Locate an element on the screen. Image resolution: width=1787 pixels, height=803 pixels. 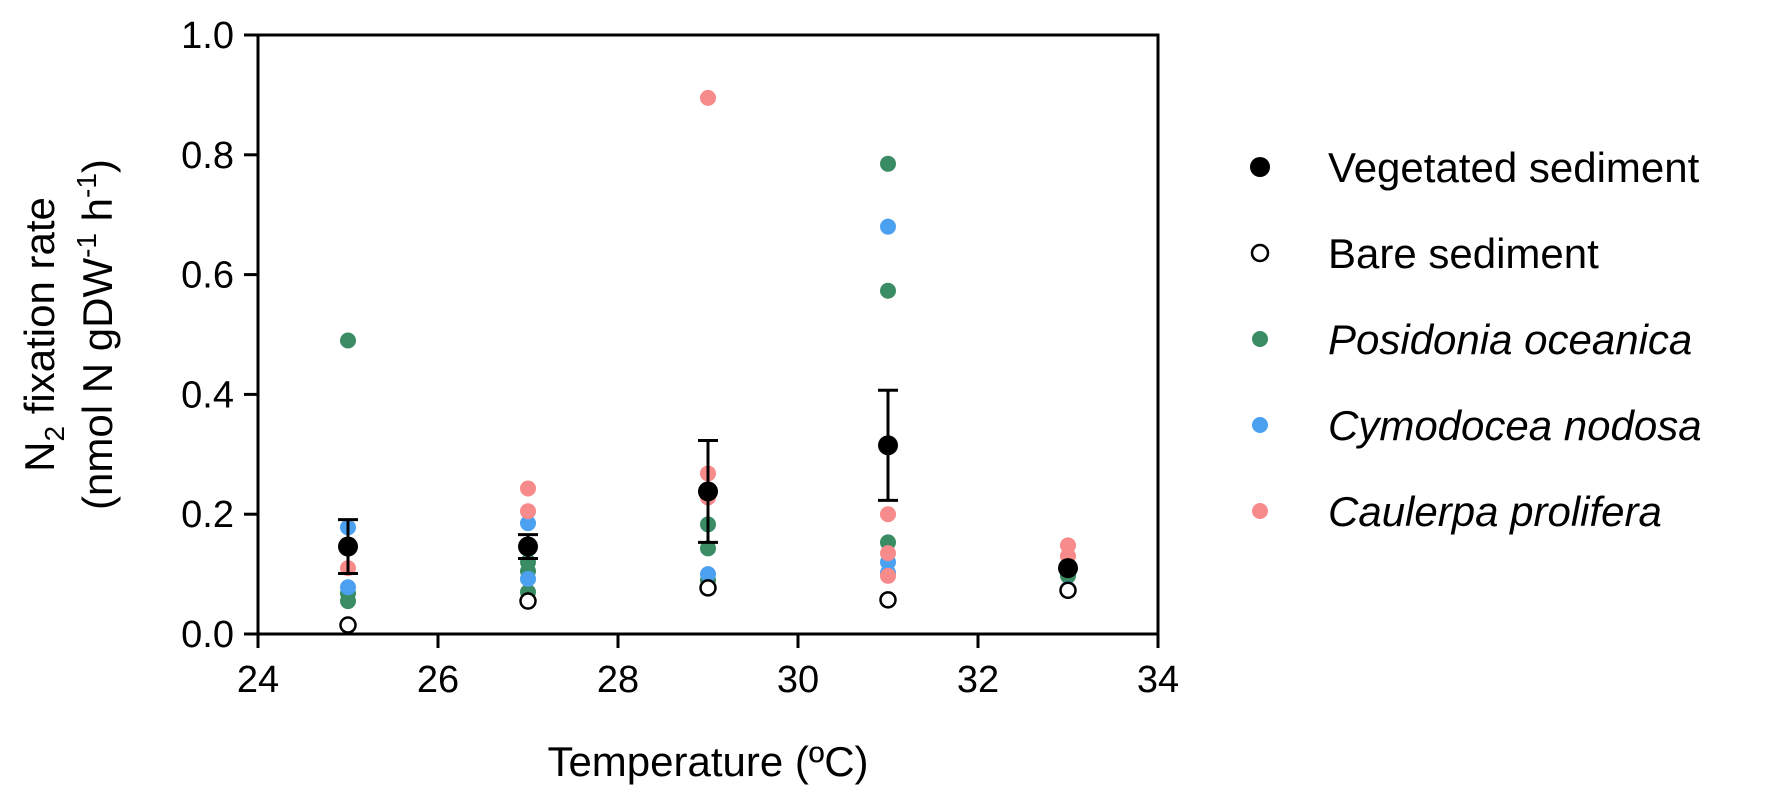
legend-label-vegetated-sediment: Vegetated sediment is located at coordinates (1514, 167).